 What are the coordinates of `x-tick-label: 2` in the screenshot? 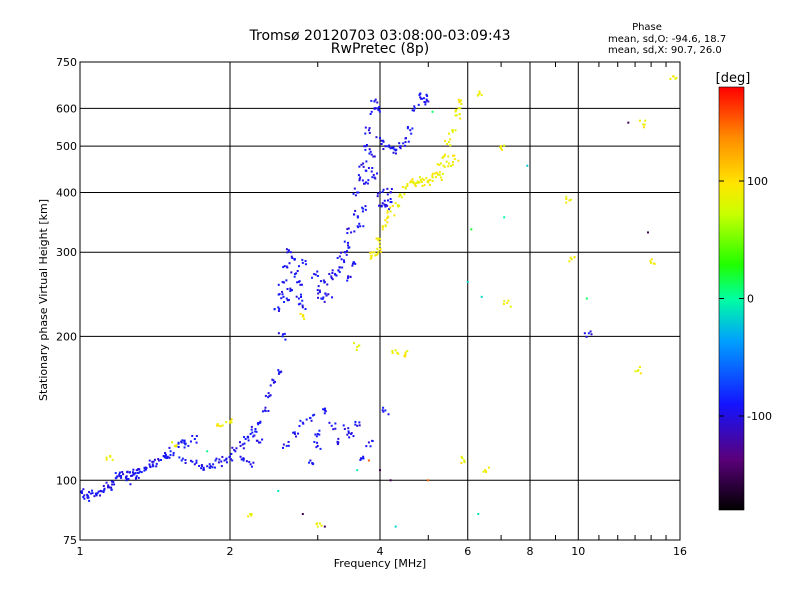 It's located at (230, 551).